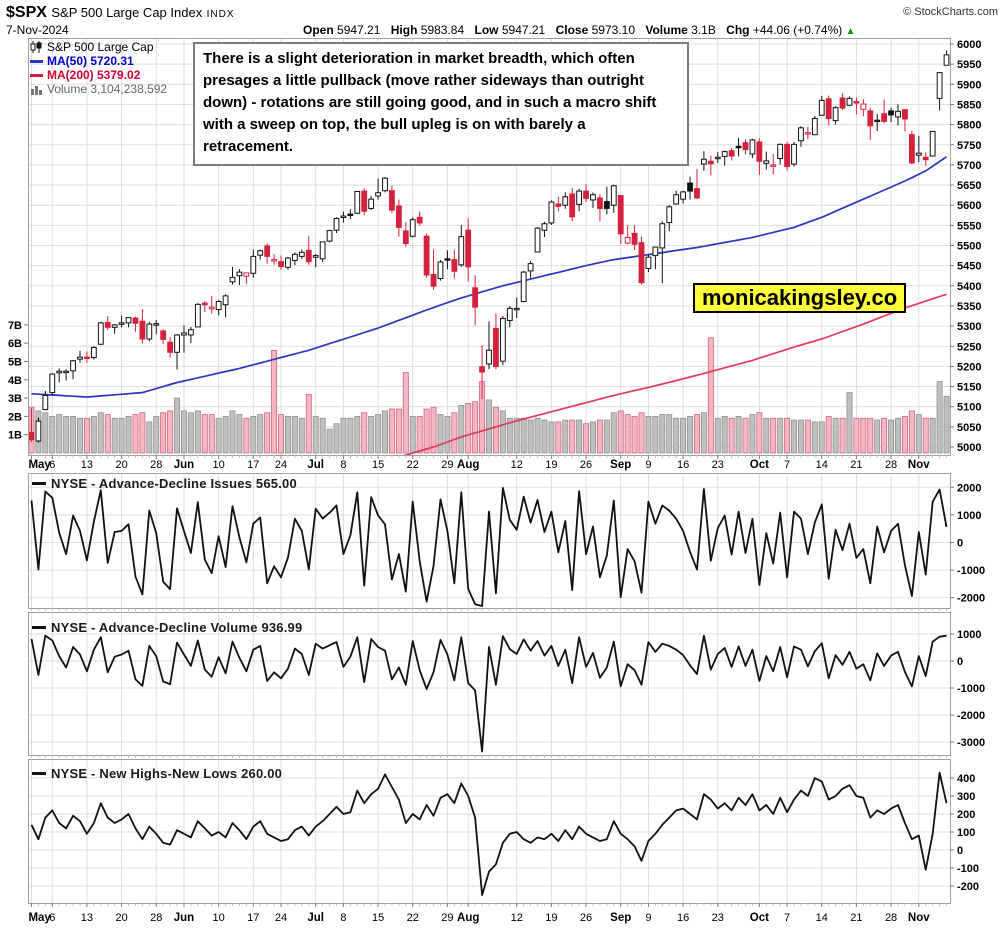 This screenshot has width=1004, height=932. What do you see at coordinates (36, 47) in the screenshot?
I see `candlestick-icon` at bounding box center [36, 47].